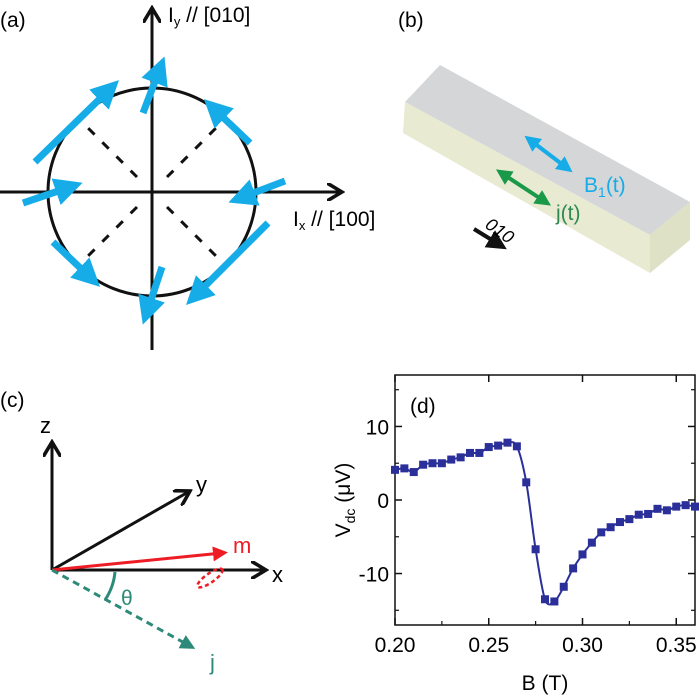 The width and height of the screenshot is (700, 696). What do you see at coordinates (383, 501) in the screenshot?
I see `y-tick-label: 0` at bounding box center [383, 501].